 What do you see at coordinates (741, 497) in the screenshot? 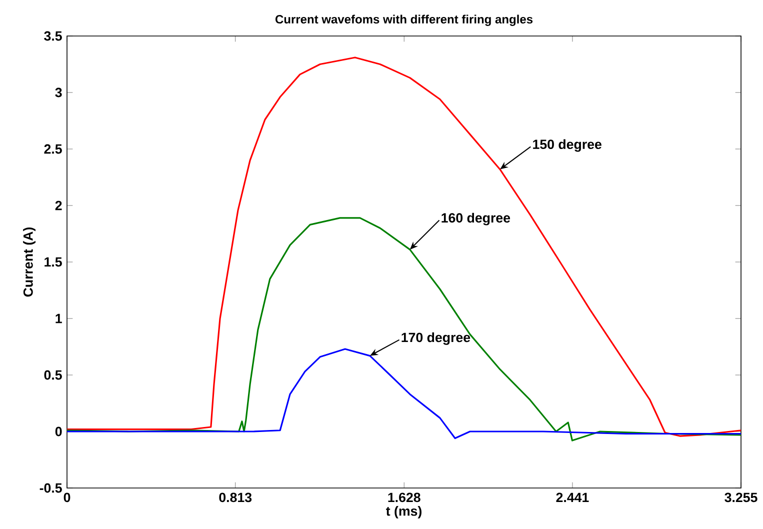
I see `x-tick-label: 3.255` at bounding box center [741, 497].